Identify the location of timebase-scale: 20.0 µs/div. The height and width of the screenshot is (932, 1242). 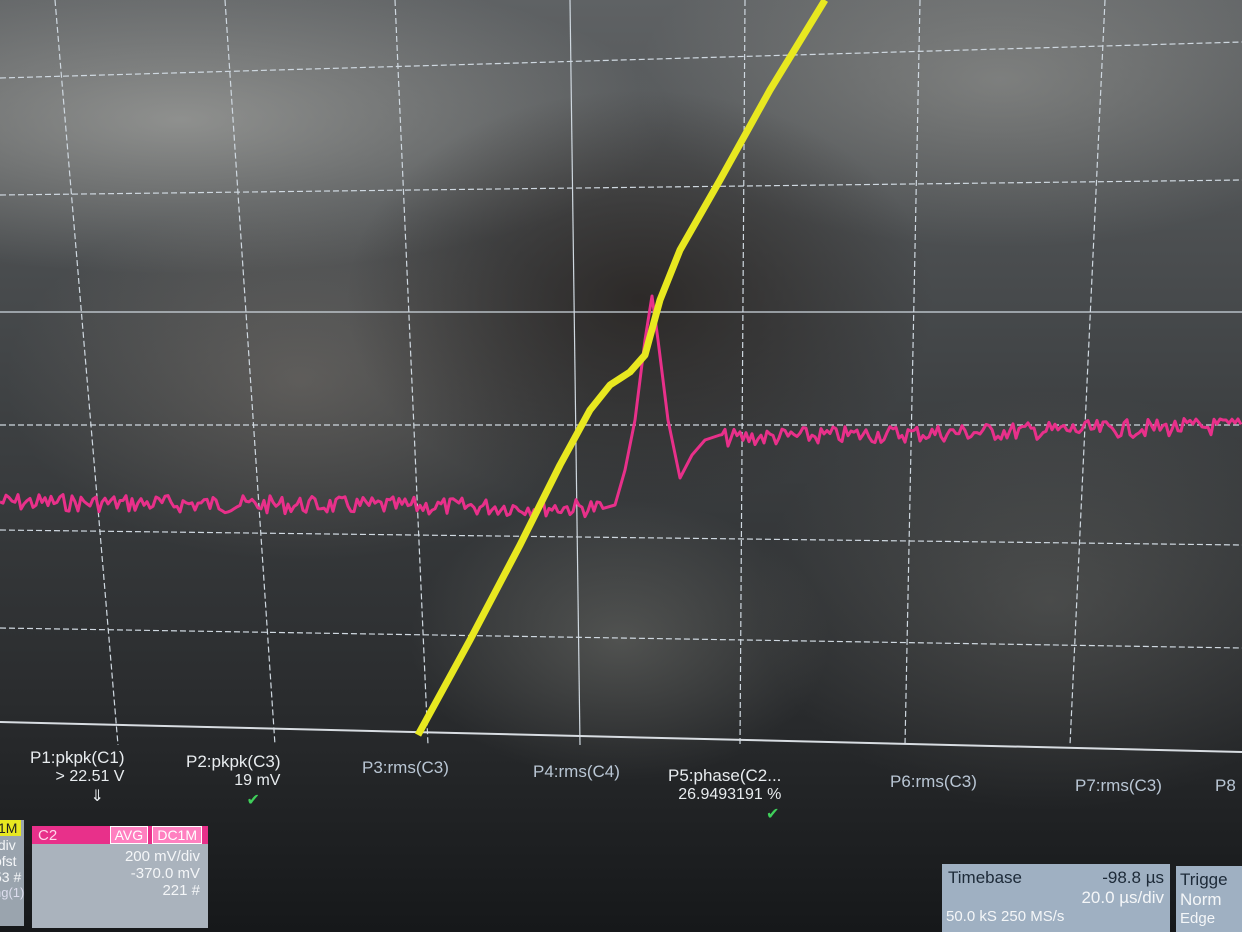
(1122, 897).